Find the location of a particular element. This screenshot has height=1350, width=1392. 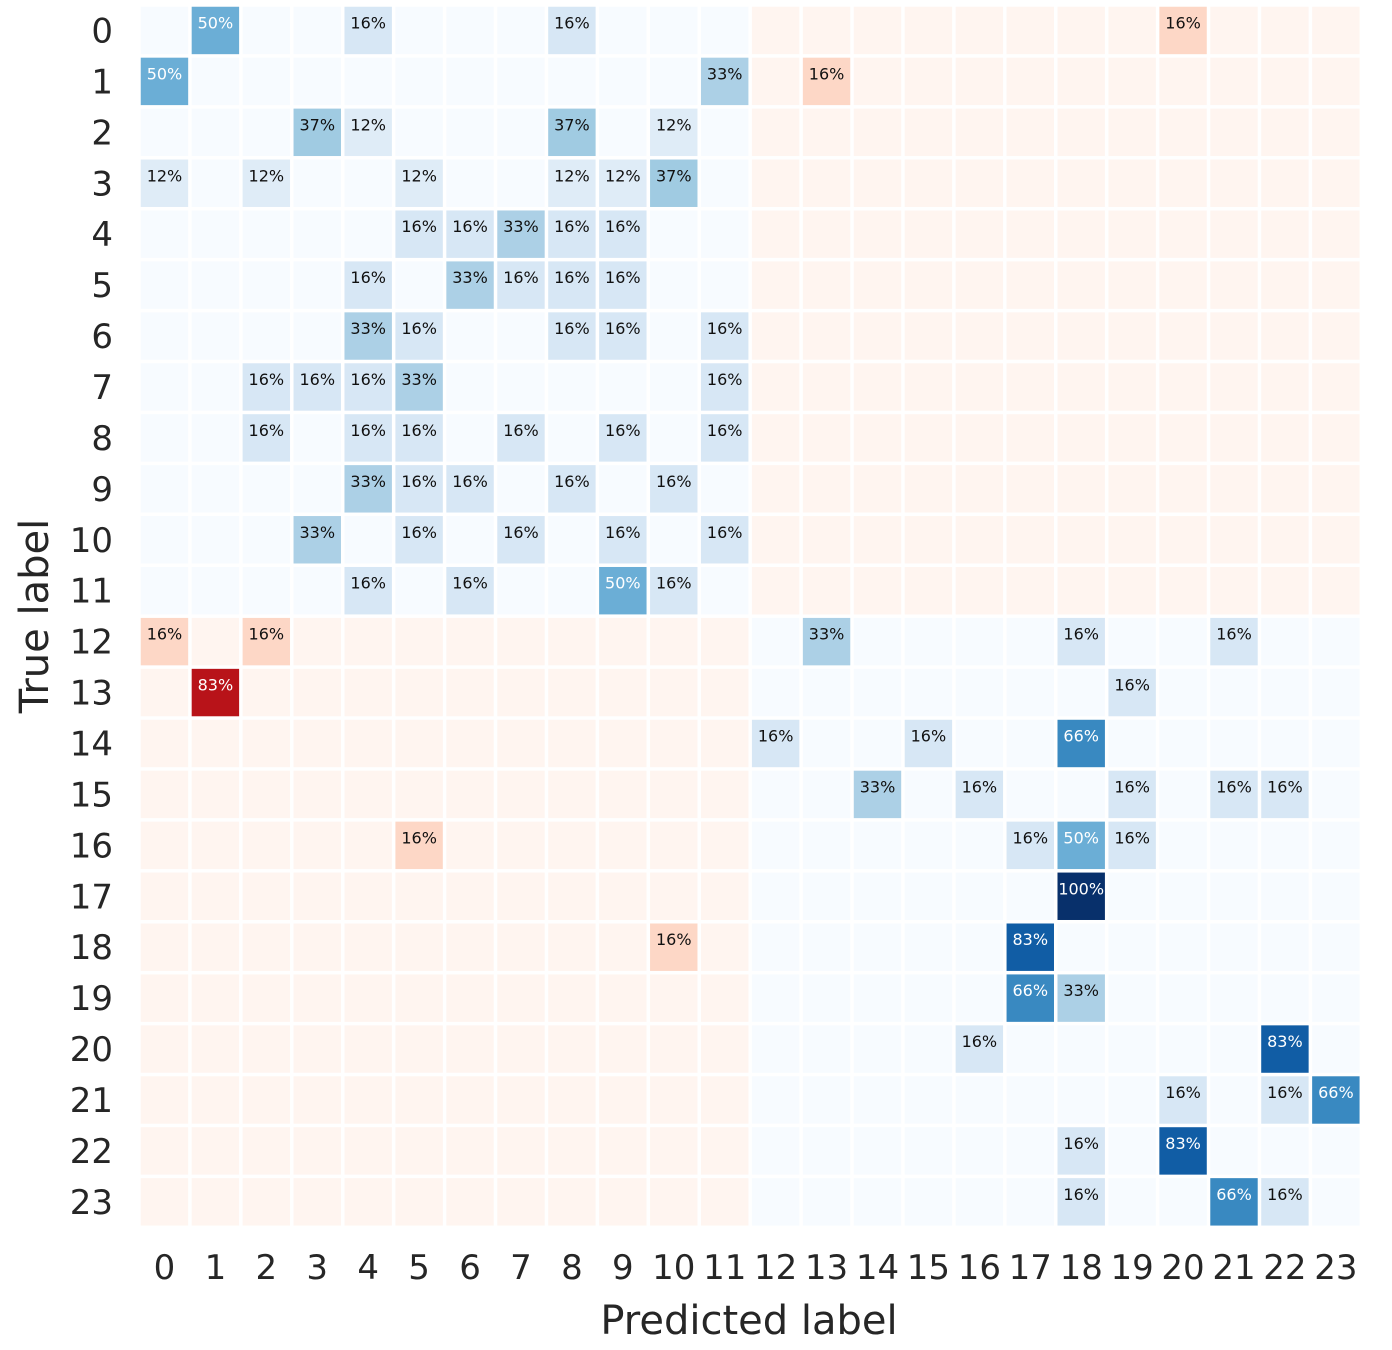

heatmap-cell-r6-c9 is located at coordinates (623, 336).